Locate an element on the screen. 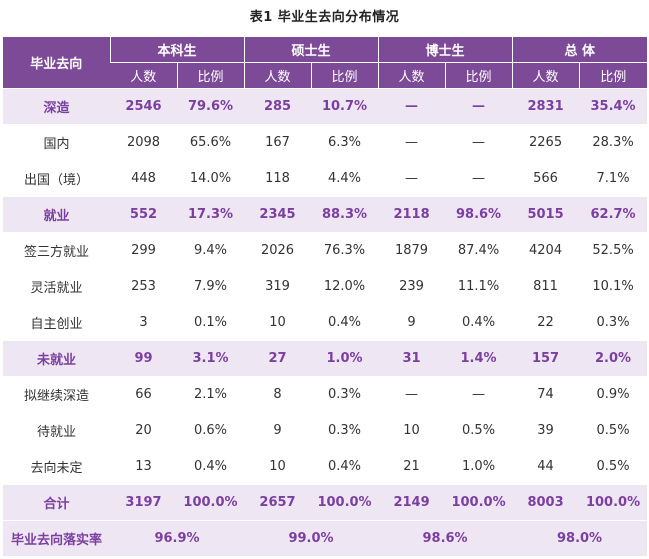 This screenshot has height=559, width=649. ratio-cell: 35.4% is located at coordinates (613, 106).